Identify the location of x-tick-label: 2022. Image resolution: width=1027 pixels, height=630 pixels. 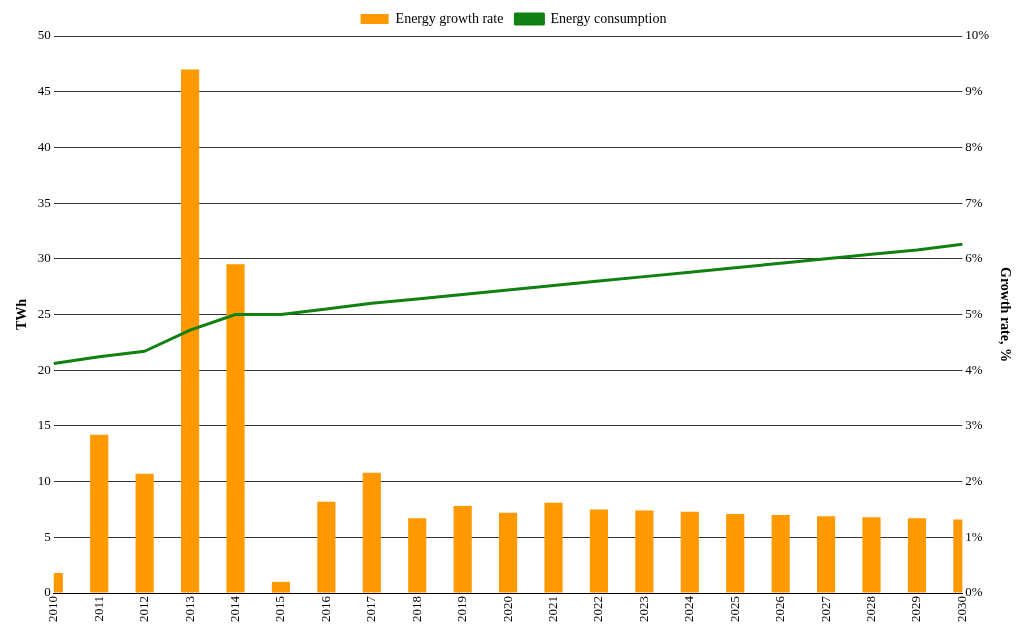
(598, 609).